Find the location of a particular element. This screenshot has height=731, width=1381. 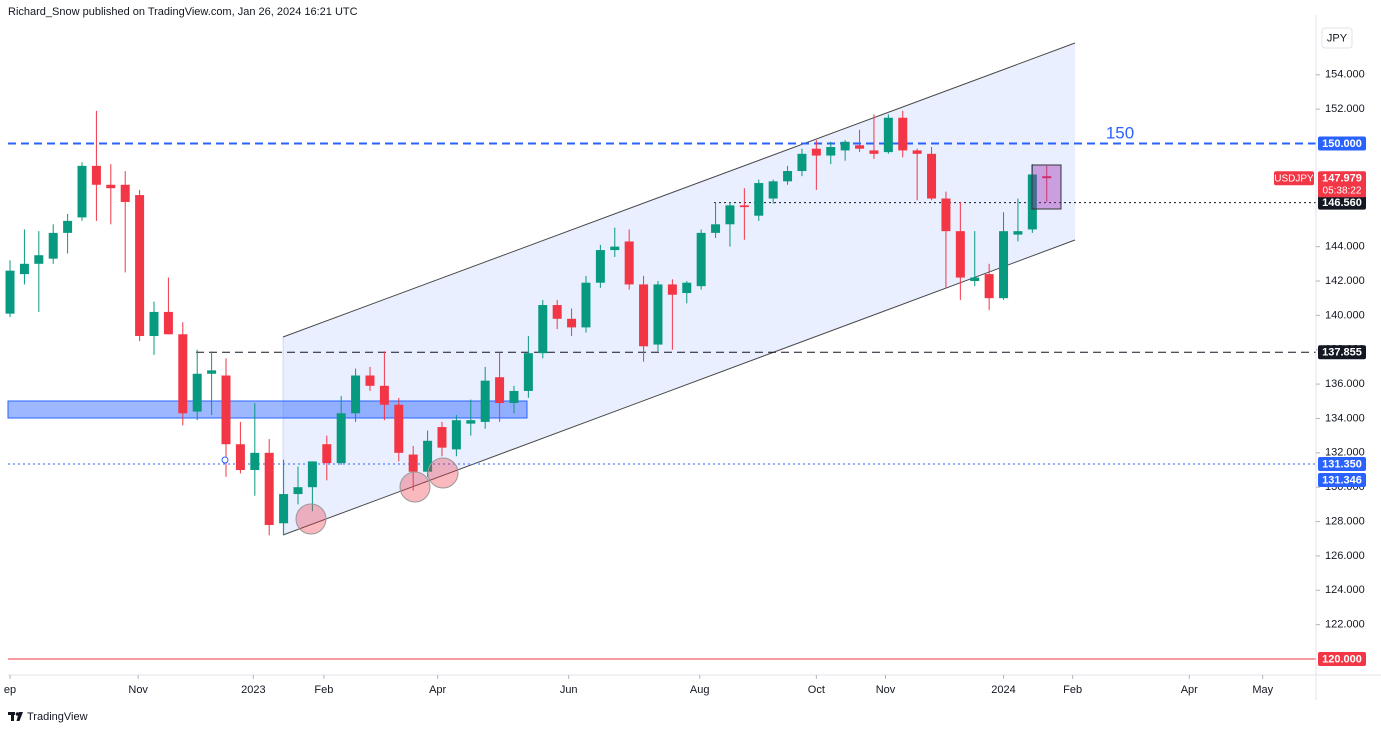

x-tick-label: ep is located at coordinates (10, 690).